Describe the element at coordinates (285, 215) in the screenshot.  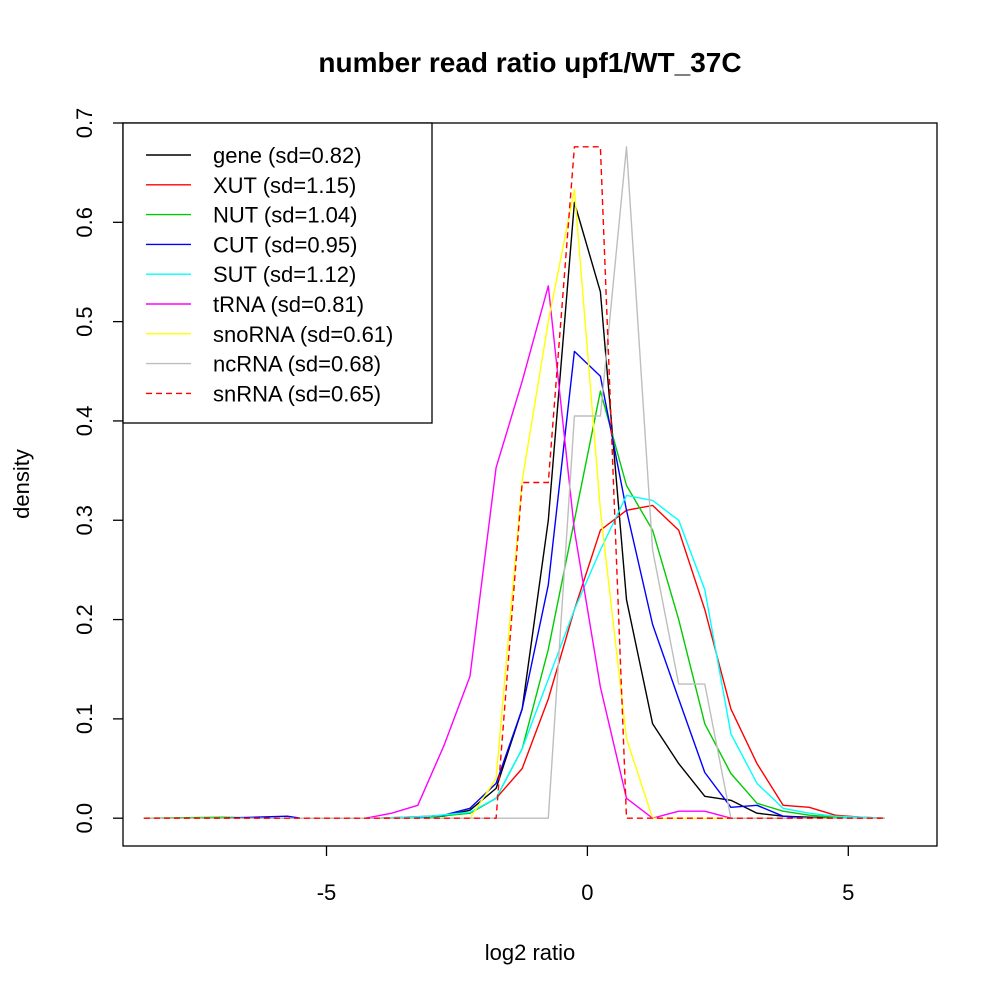
I see `legend-label-nut: NUT (sd=1.04)` at that location.